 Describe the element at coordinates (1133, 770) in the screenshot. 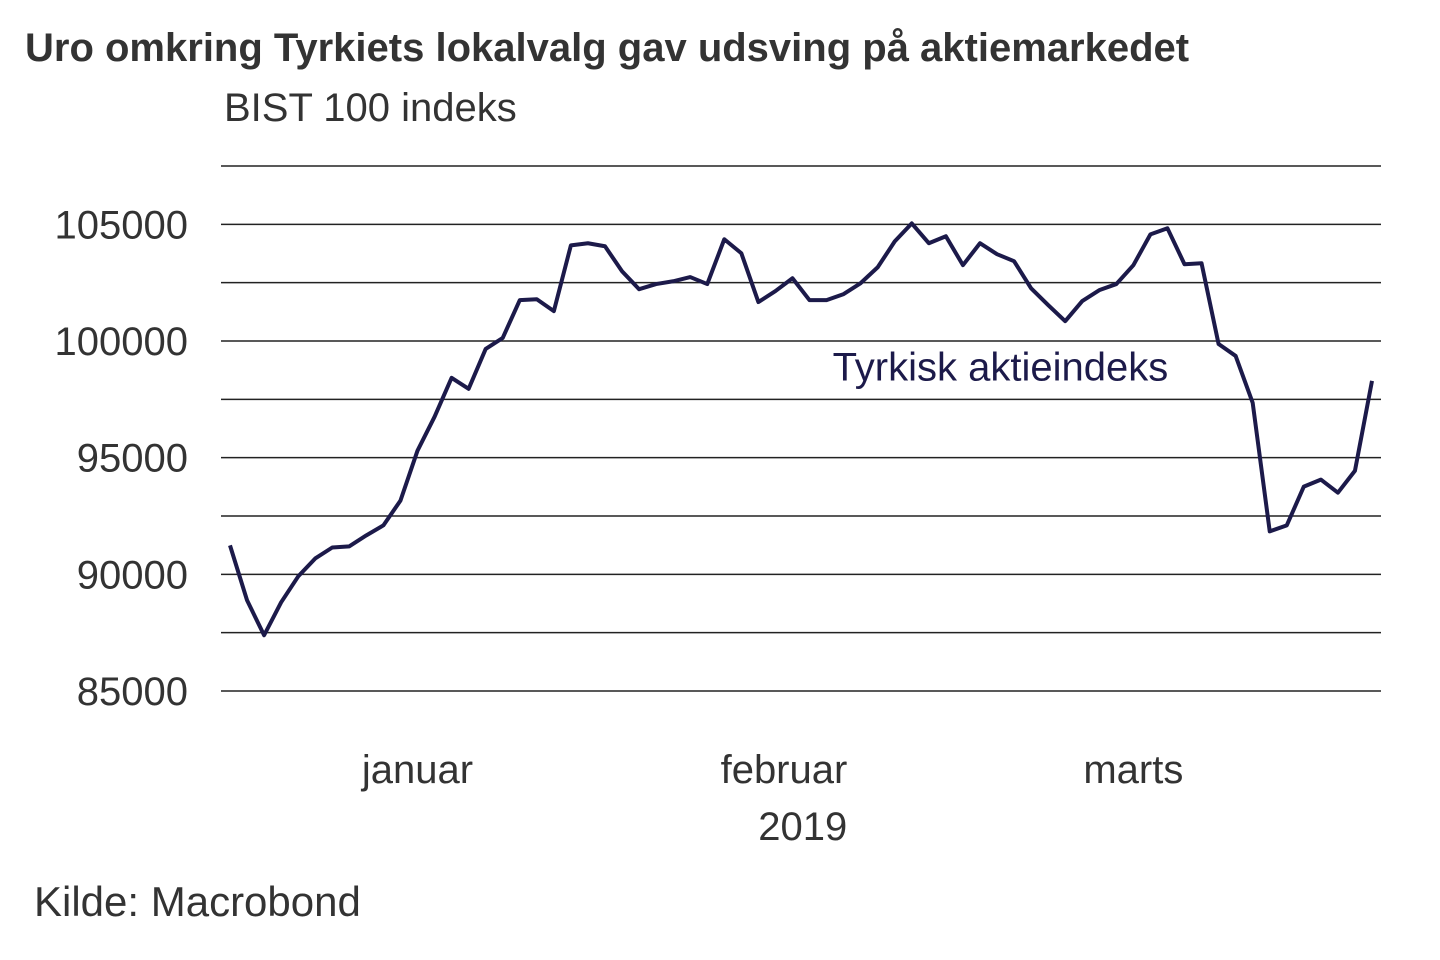

I see `x-tick-label: marts` at that location.